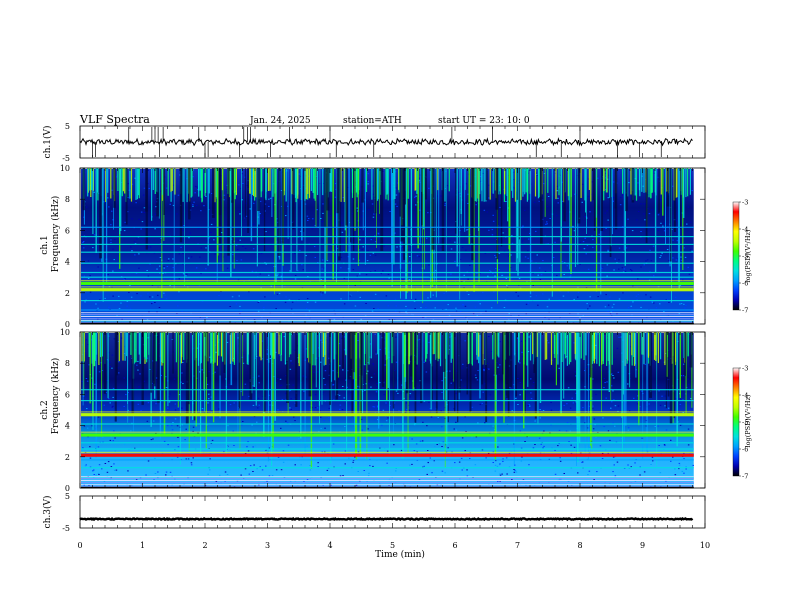  Describe the element at coordinates (745, 477) in the screenshot. I see `ch2-colorbar-tick-label: -7` at that location.